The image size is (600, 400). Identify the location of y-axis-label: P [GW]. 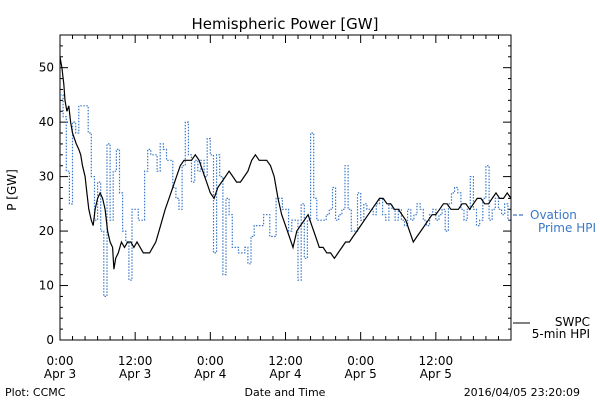
(12, 190).